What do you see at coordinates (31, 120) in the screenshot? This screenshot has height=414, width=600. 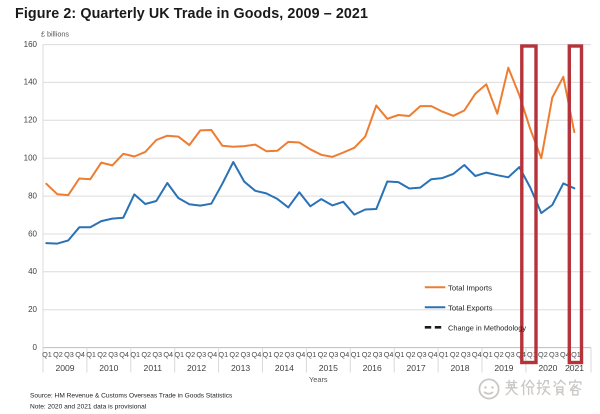 I see `svg-text: 120` at bounding box center [31, 120].